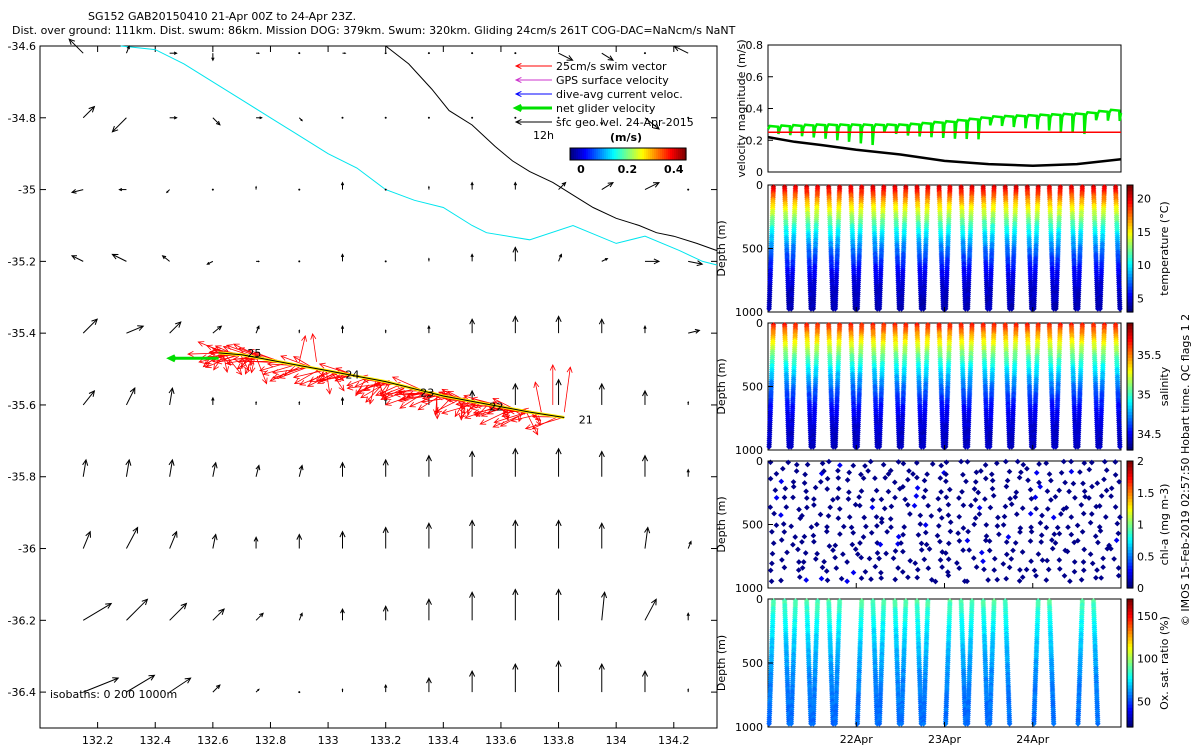  Describe the element at coordinates (192, 358) in the screenshot. I see `net-glider-velocity-arrow` at that location.